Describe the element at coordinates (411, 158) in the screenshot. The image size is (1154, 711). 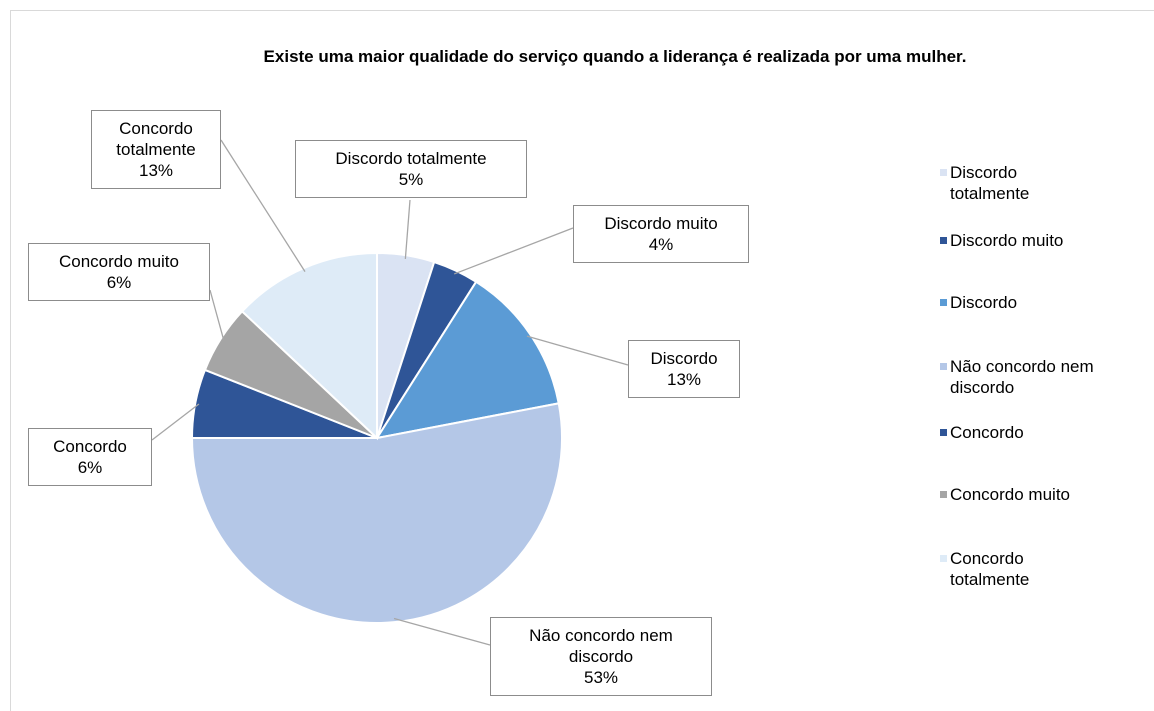
I see `data-label-name: Discordo totalmente` at that location.